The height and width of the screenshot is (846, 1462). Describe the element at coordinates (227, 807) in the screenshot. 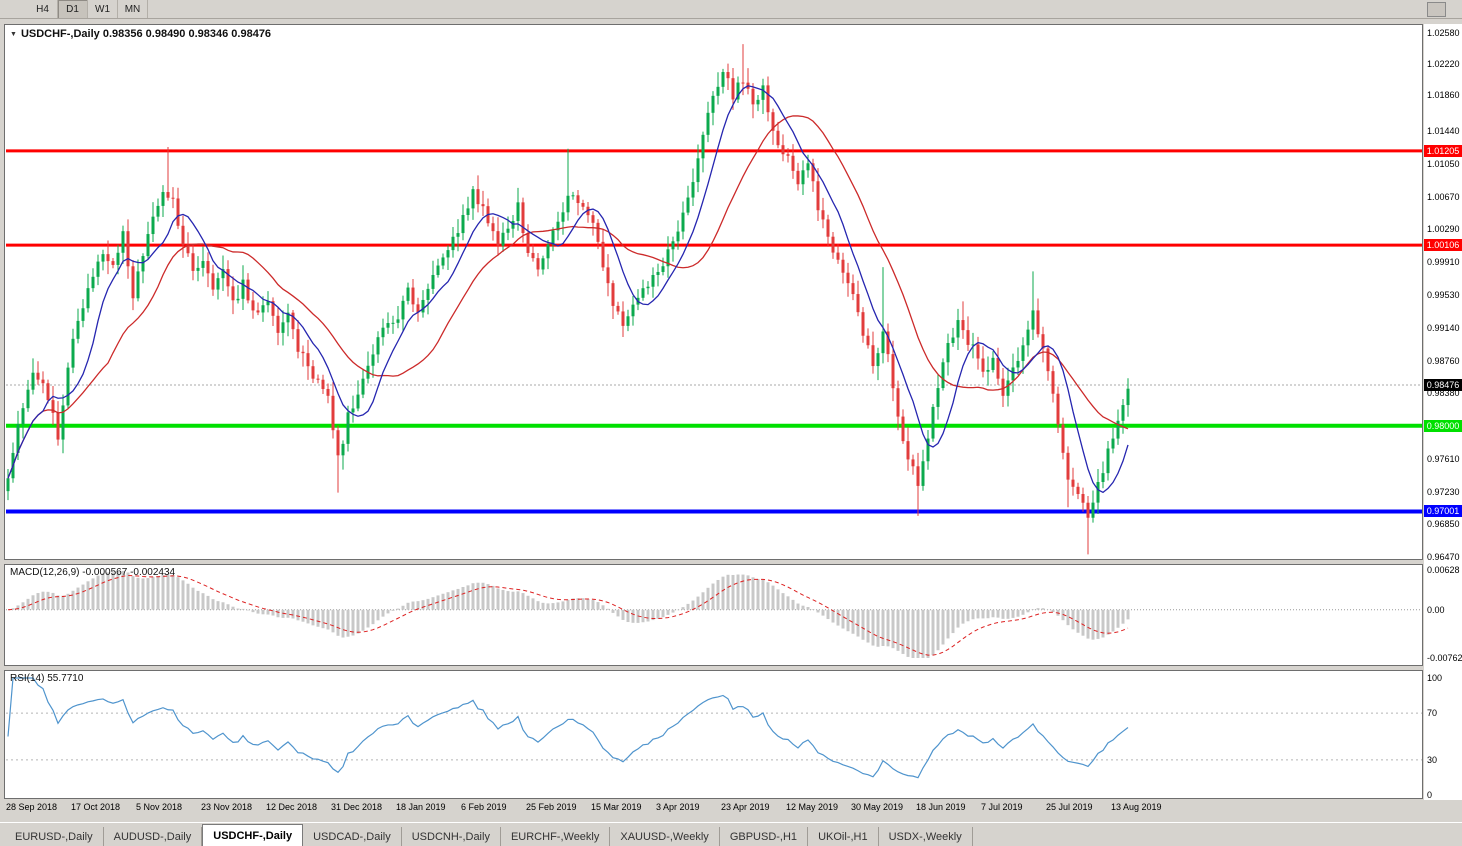

I see `date-label: 23 Nov 2018` at that location.